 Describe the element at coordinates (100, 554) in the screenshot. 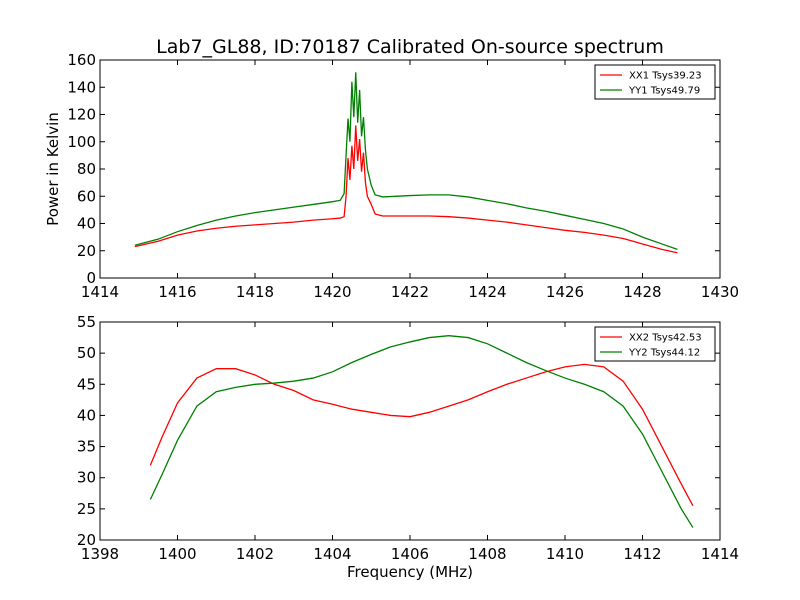

I see `x-tick-label: 1398` at that location.